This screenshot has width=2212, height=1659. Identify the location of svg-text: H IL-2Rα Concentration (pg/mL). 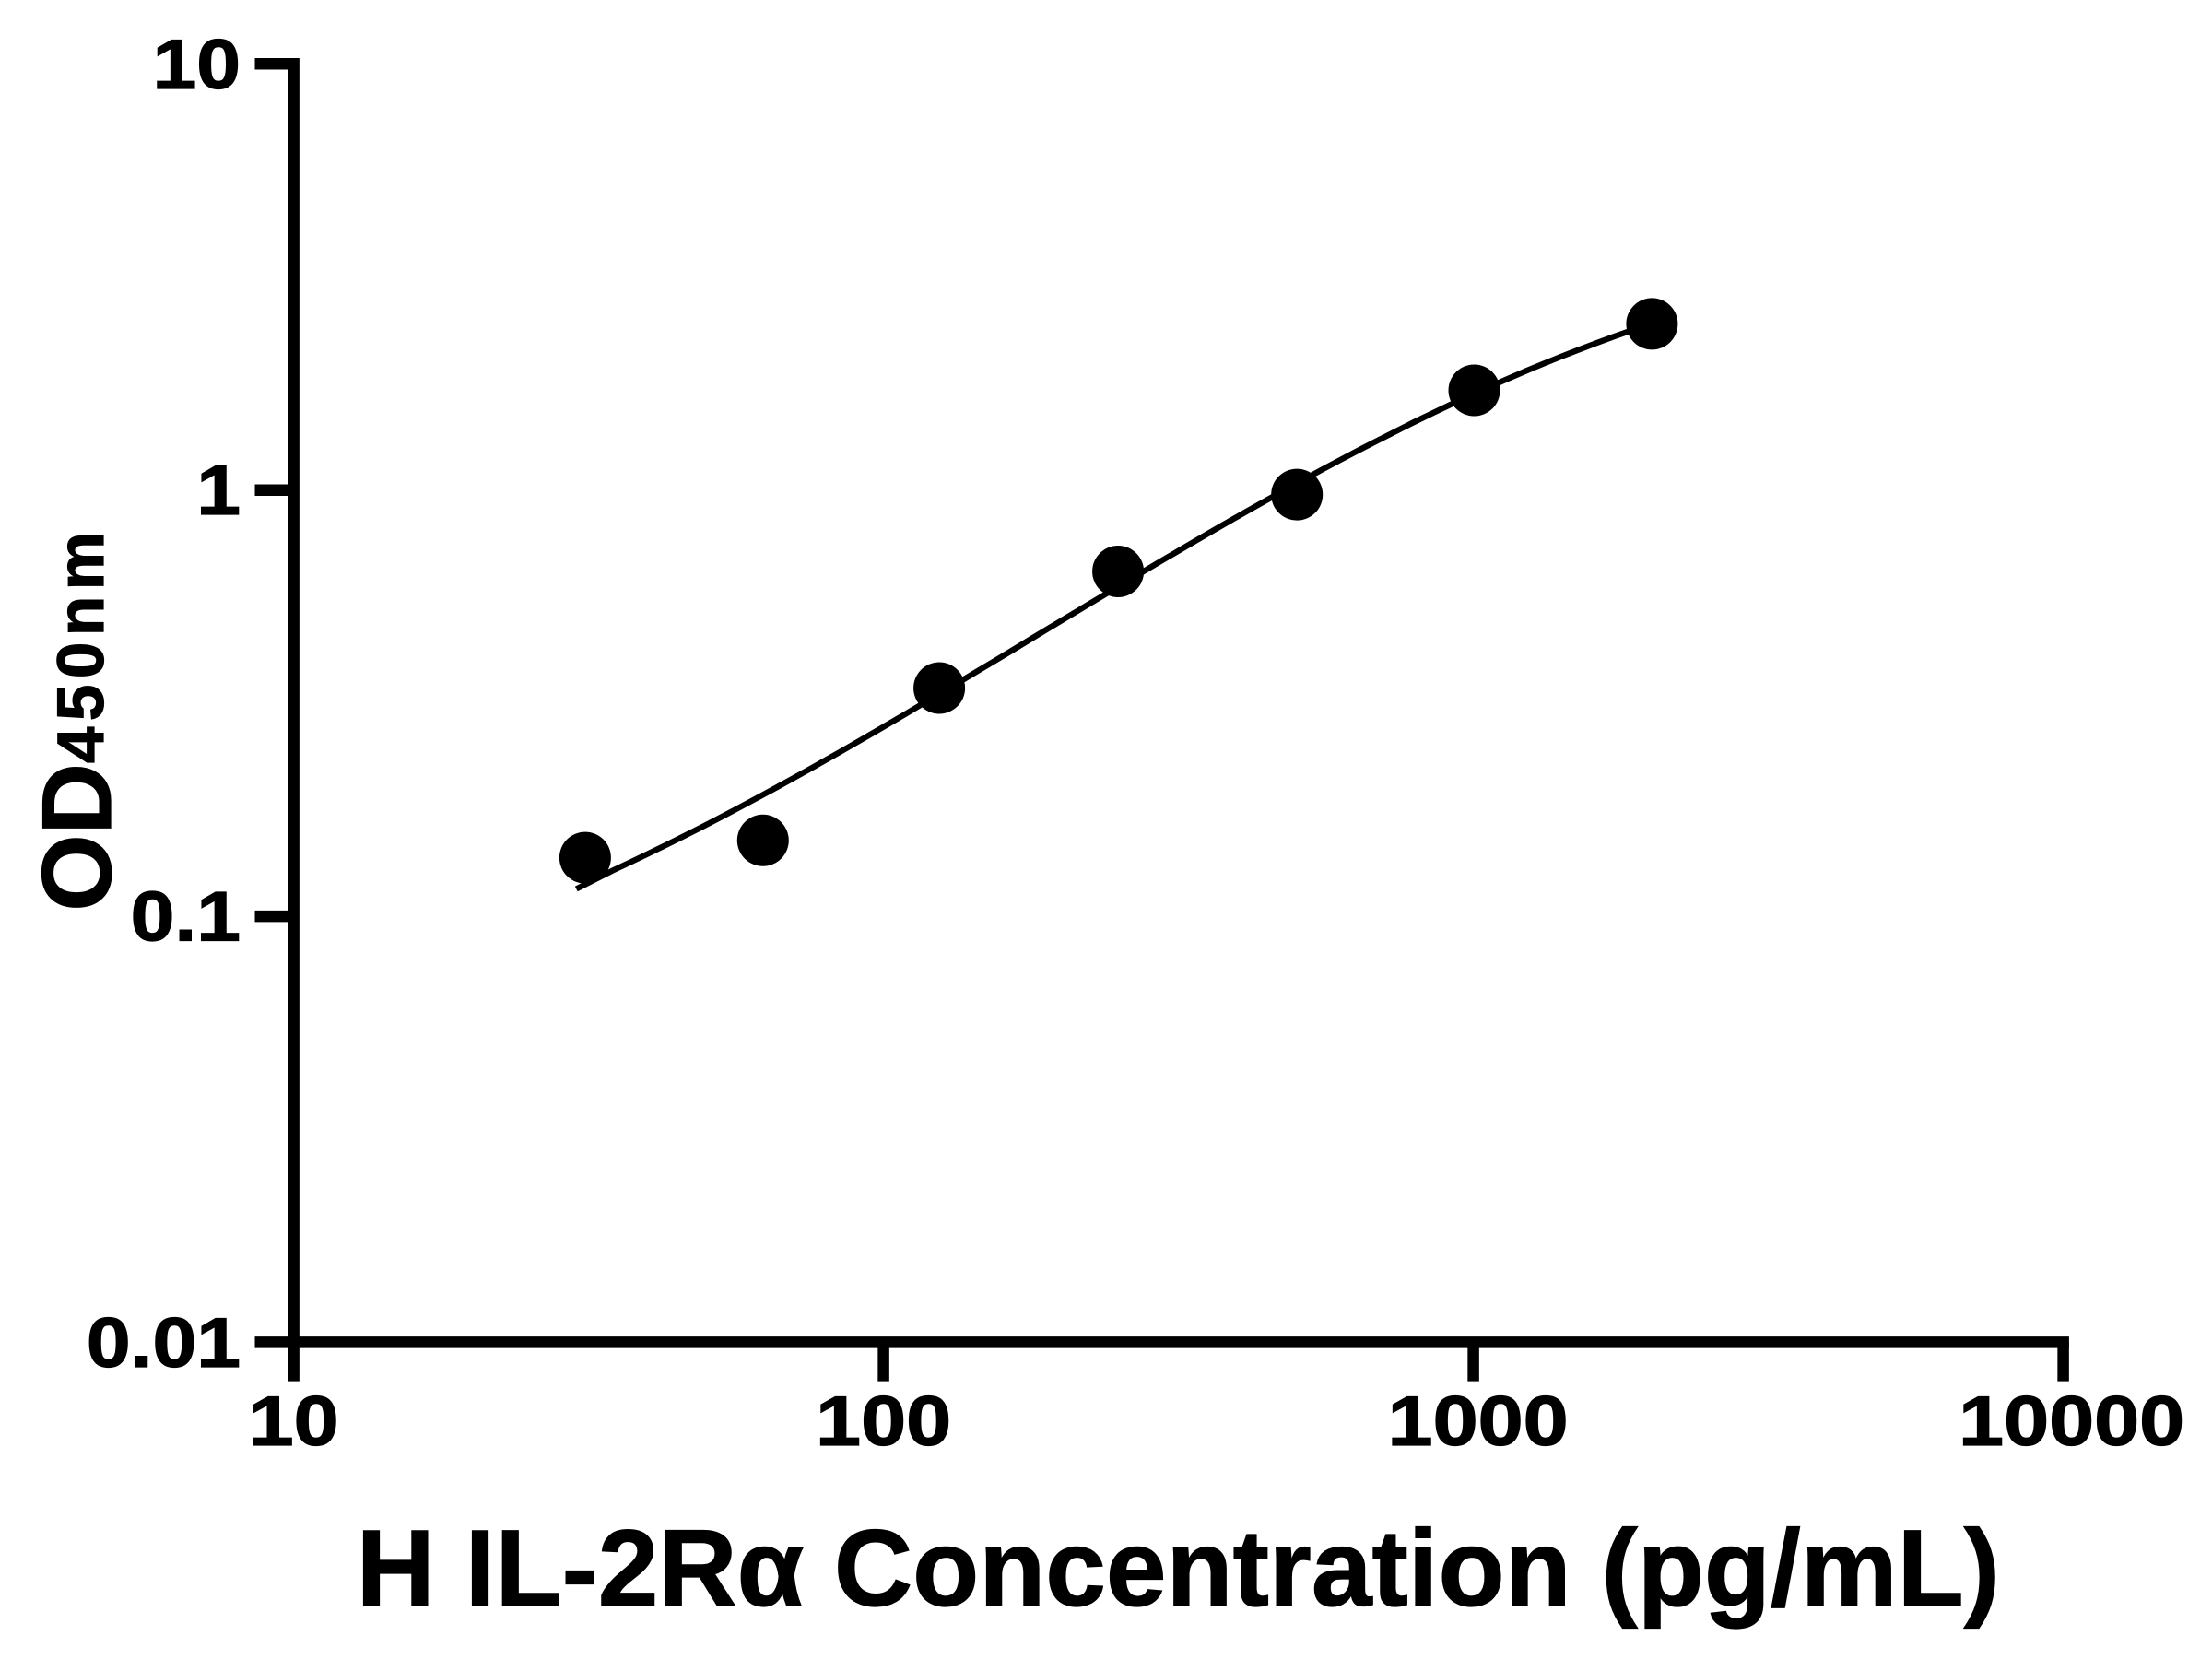
(1178, 1569).